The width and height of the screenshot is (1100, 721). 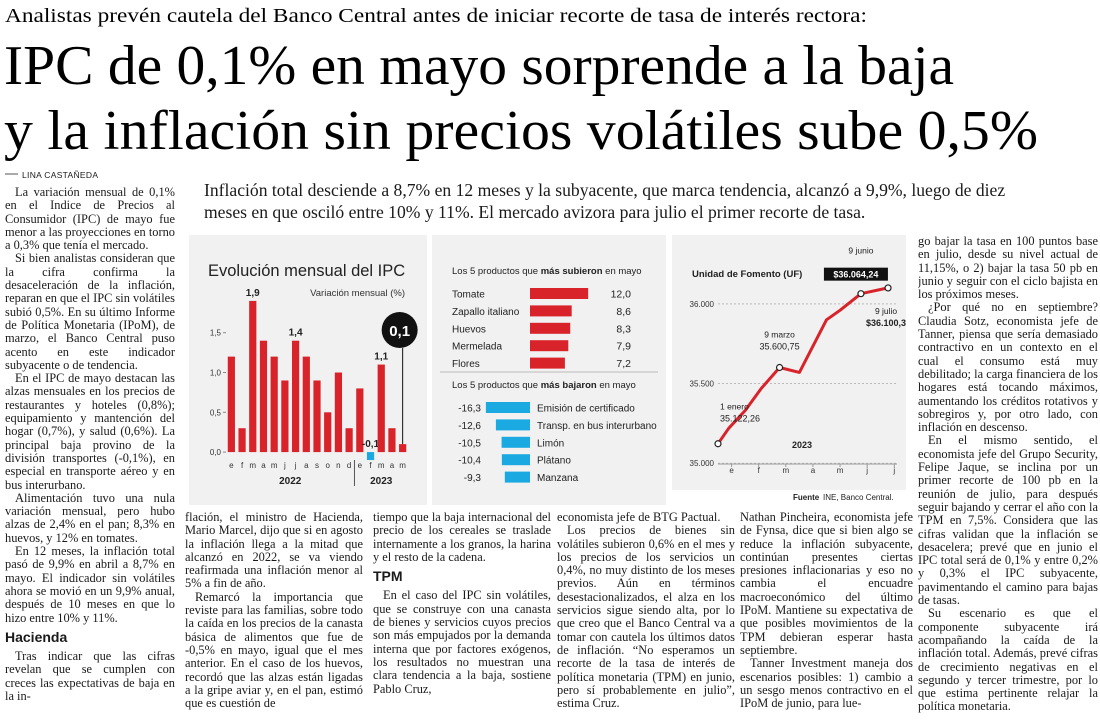 I want to click on value-label: -0,1, so click(x=371, y=444).